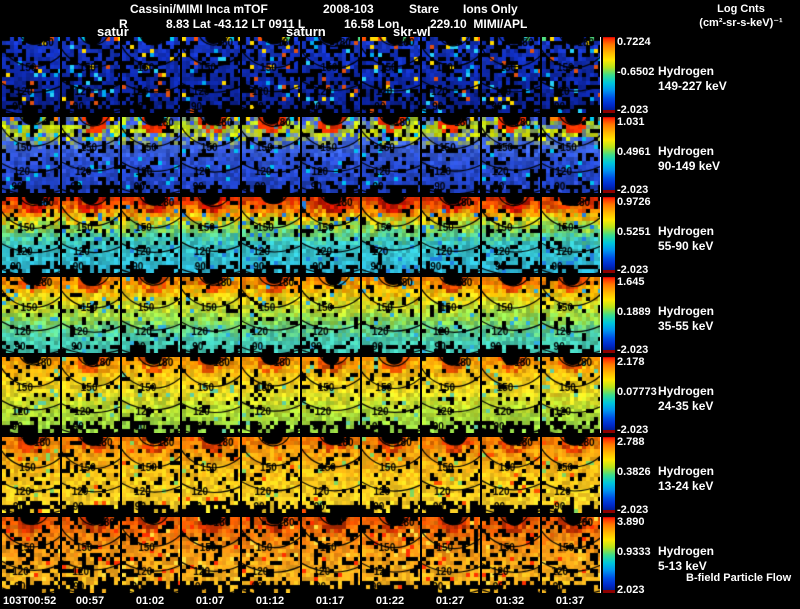 This screenshot has height=609, width=800. What do you see at coordinates (451, 75) in the screenshot?
I see `heatmap-panel-r1c8` at bounding box center [451, 75].